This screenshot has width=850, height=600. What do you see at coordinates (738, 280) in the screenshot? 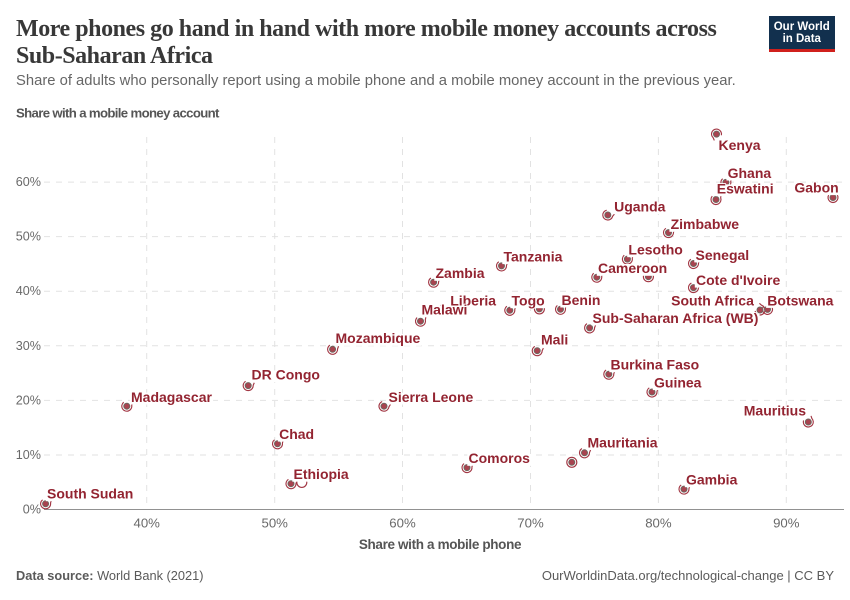
I see `svg-text: Cote d'Ivoire` at bounding box center [738, 280].